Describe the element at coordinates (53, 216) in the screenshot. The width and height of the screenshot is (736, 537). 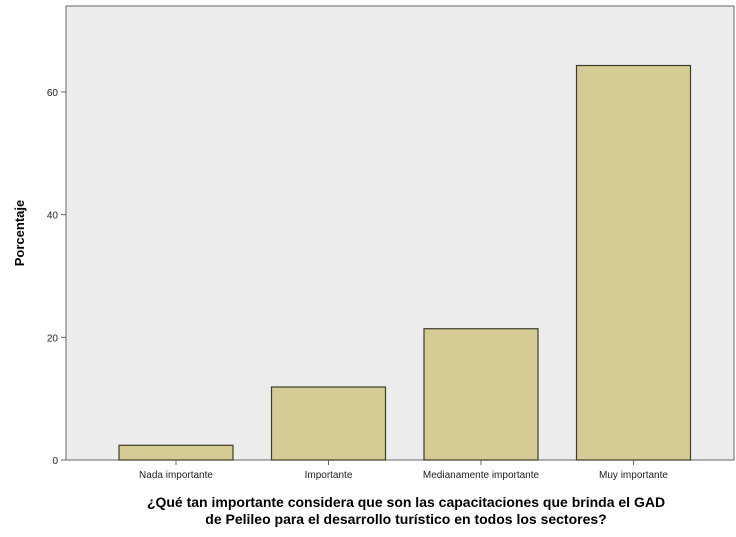
I see `y-tick-label: 40` at that location.